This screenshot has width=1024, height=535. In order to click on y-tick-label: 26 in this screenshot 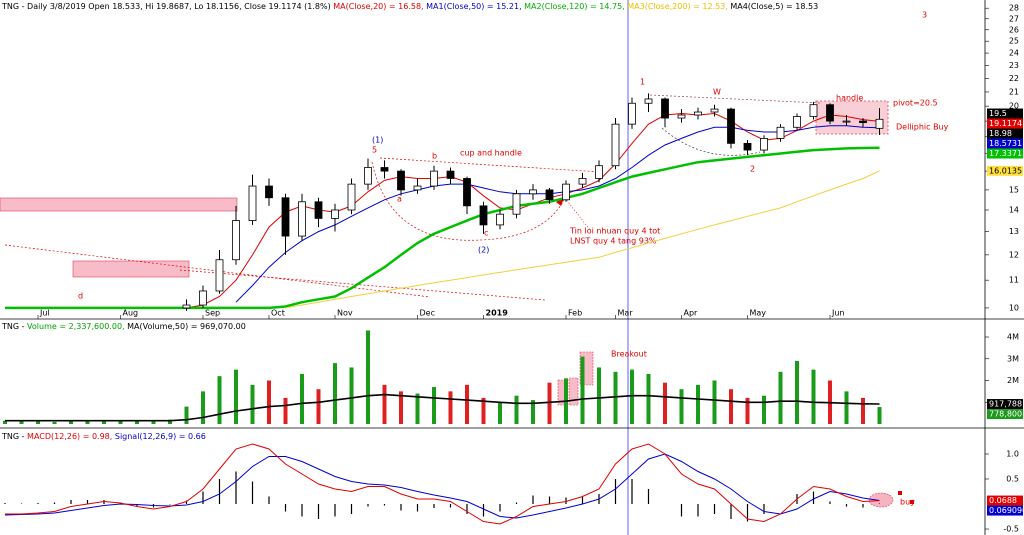, I will do `click(1014, 29)`.